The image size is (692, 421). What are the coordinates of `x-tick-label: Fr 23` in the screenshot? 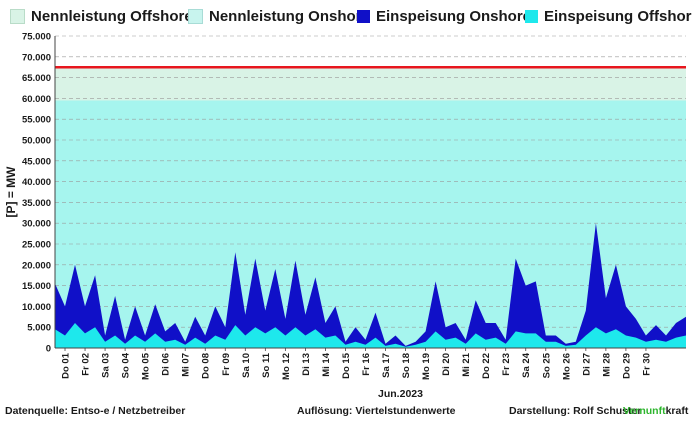 It's located at (506, 364).